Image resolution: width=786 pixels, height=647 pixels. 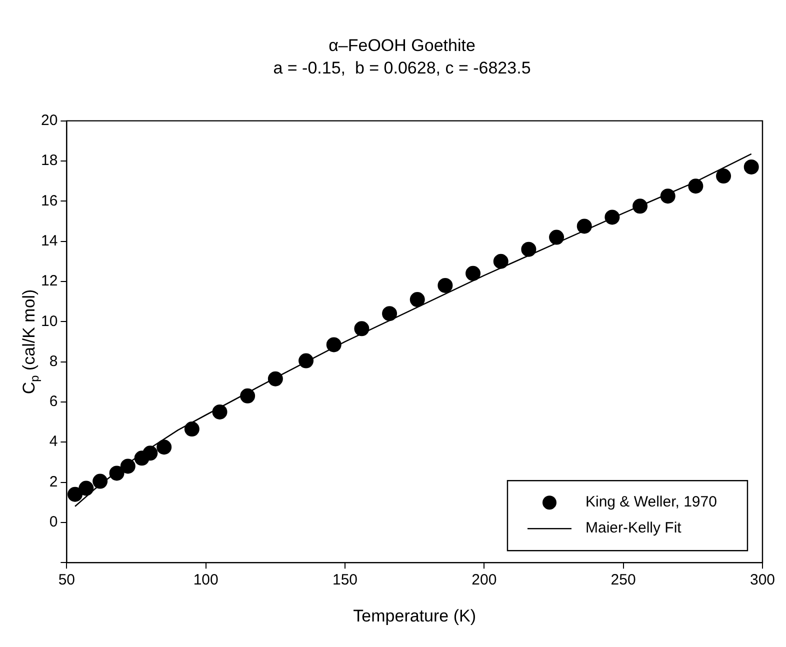 I want to click on y-tick-label: 2, so click(x=53, y=481).